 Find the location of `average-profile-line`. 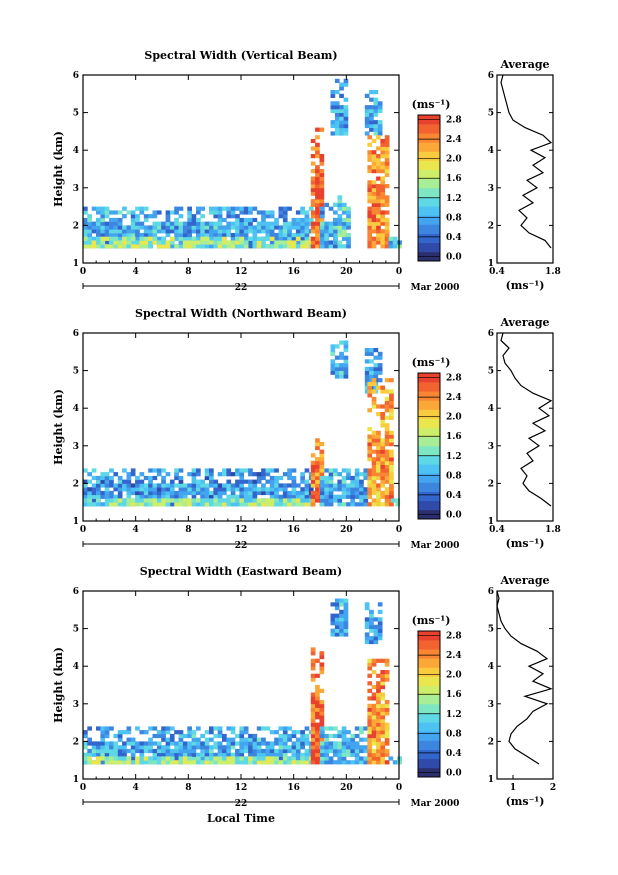

average-profile-line is located at coordinates (524, 677).